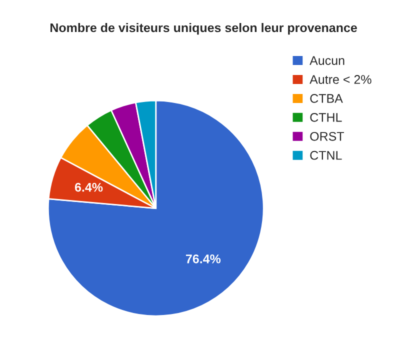 This screenshot has width=407, height=339. I want to click on data-label: 76.4%, so click(203, 259).